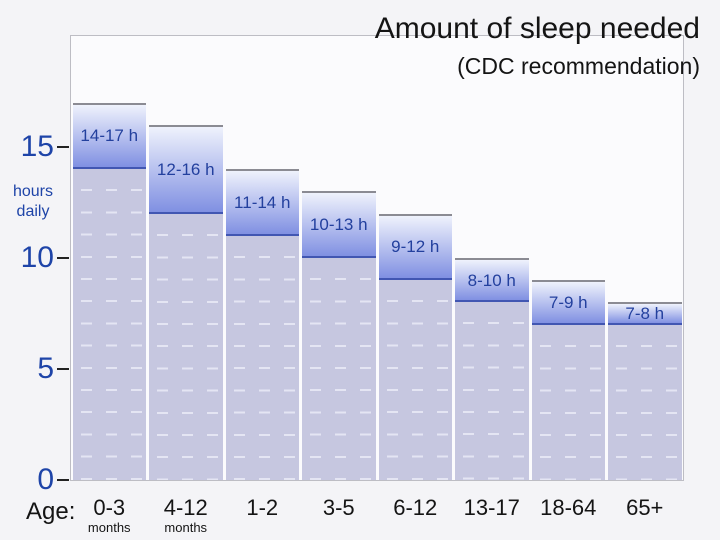 The image size is (720, 540). I want to click on bar-age-3-5: 10-13 h, so click(339, 335).